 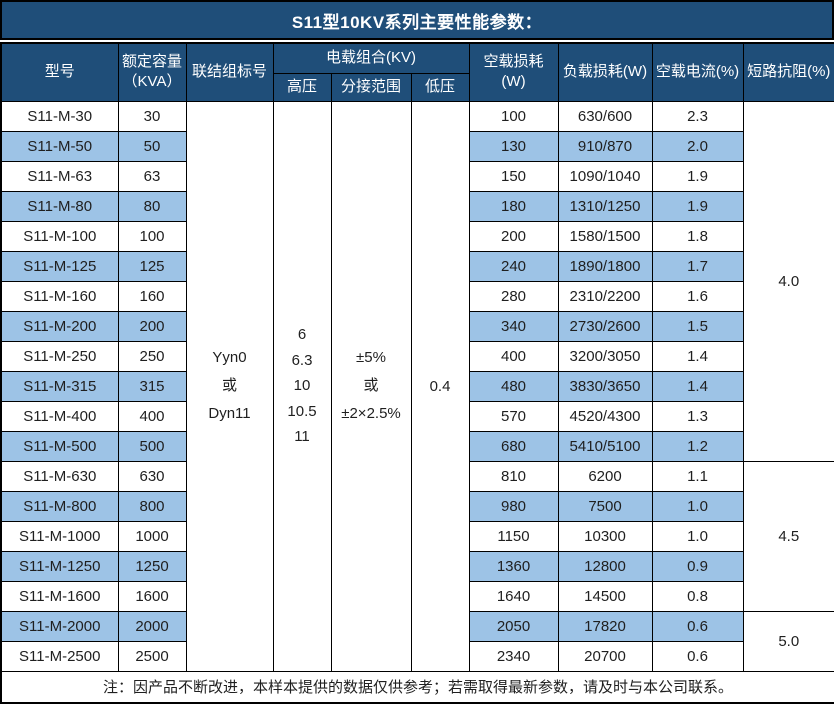 I want to click on no-load-loss-cell: 240, so click(x=513, y=266).